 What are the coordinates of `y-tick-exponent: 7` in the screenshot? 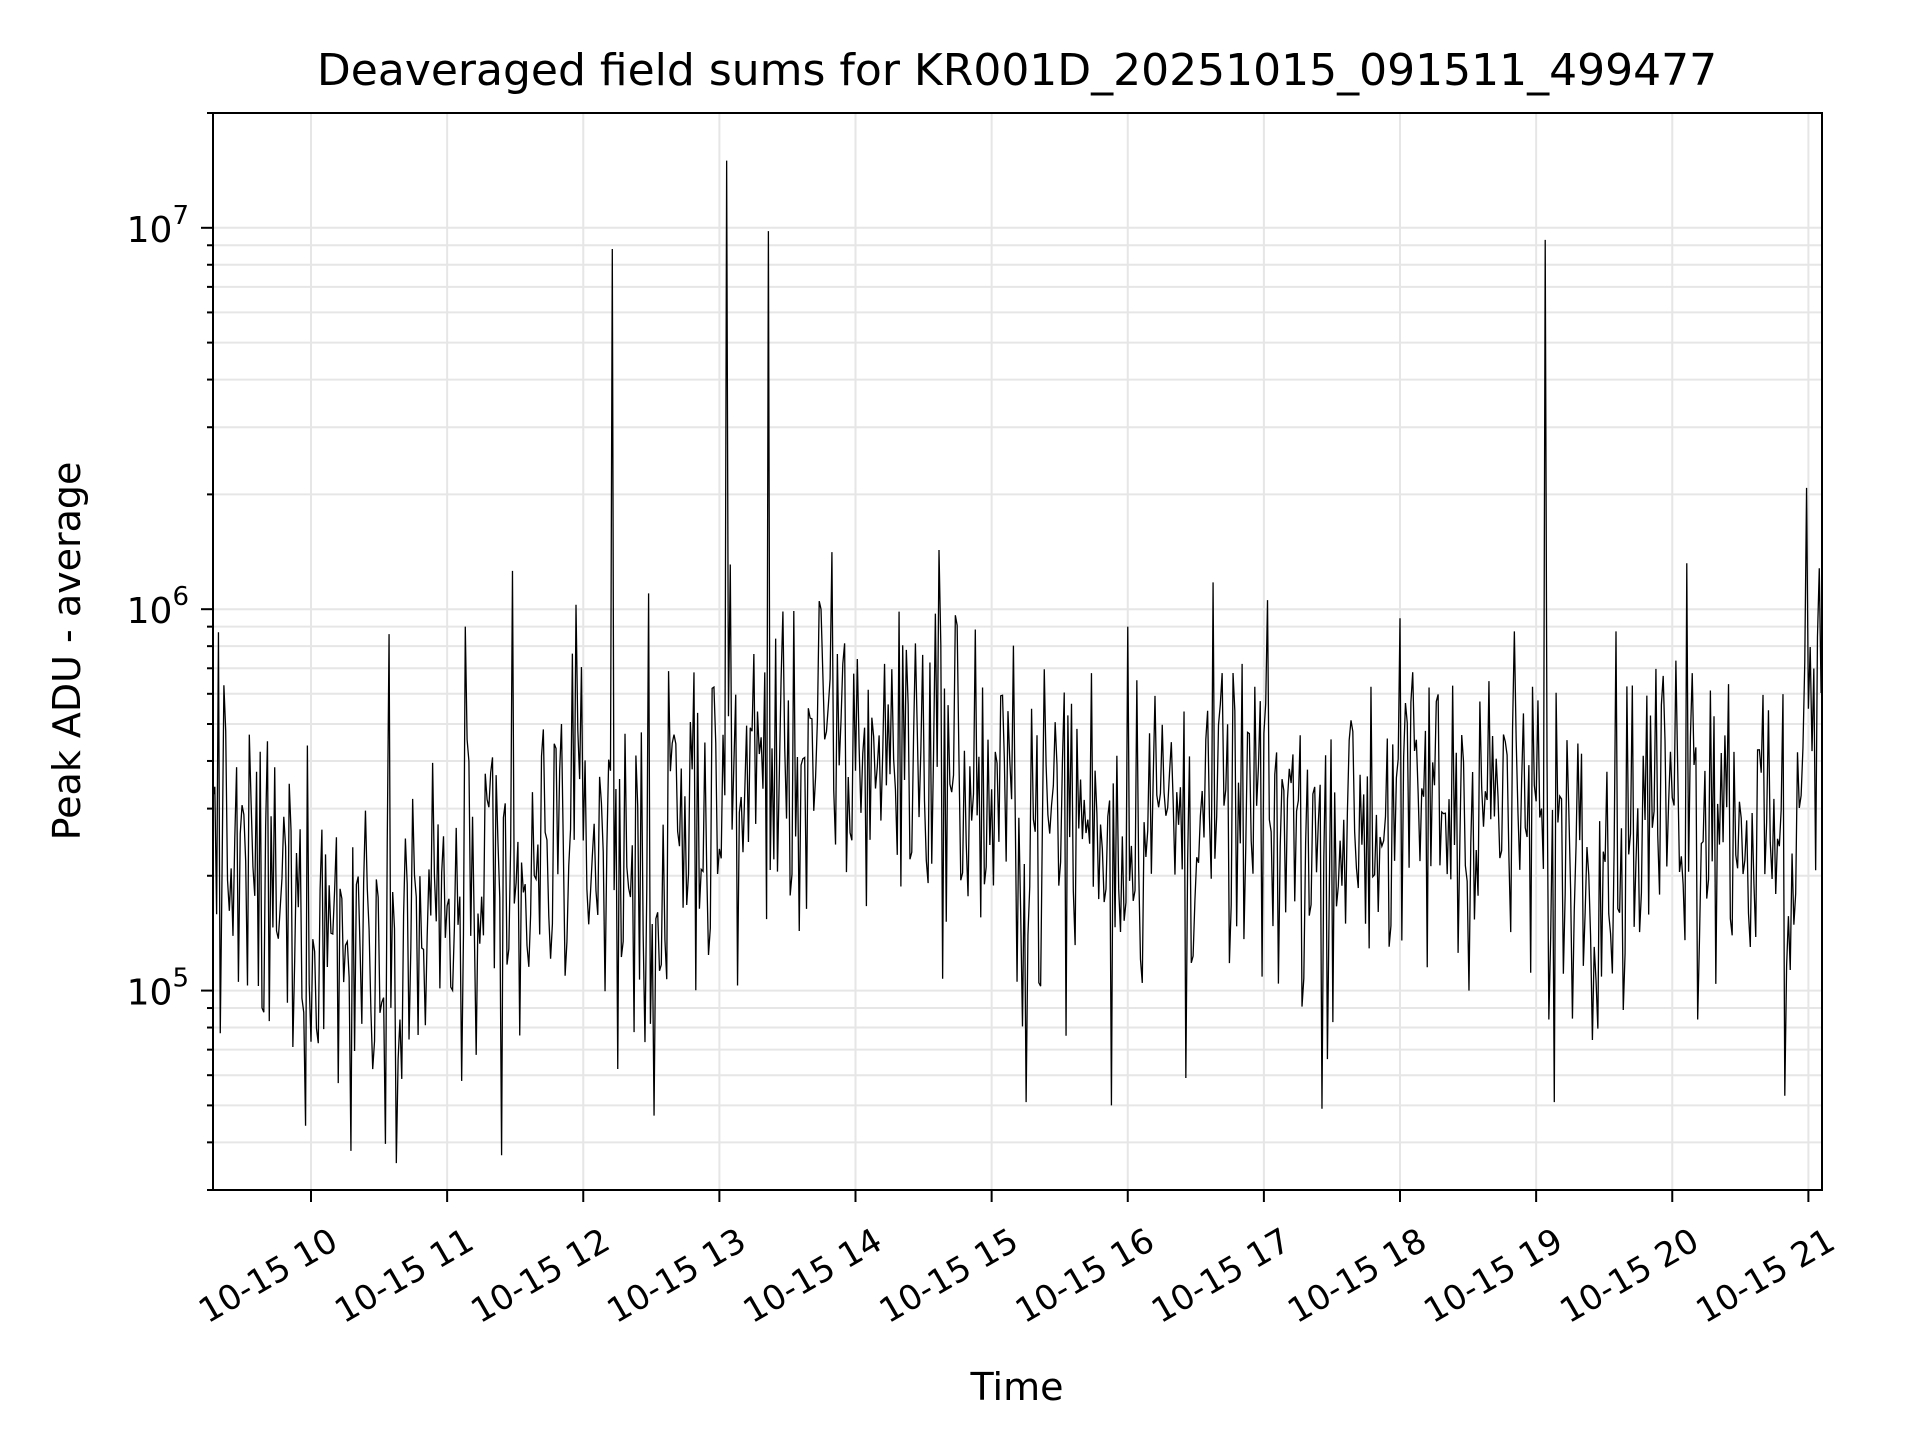 It's located at (180, 216).